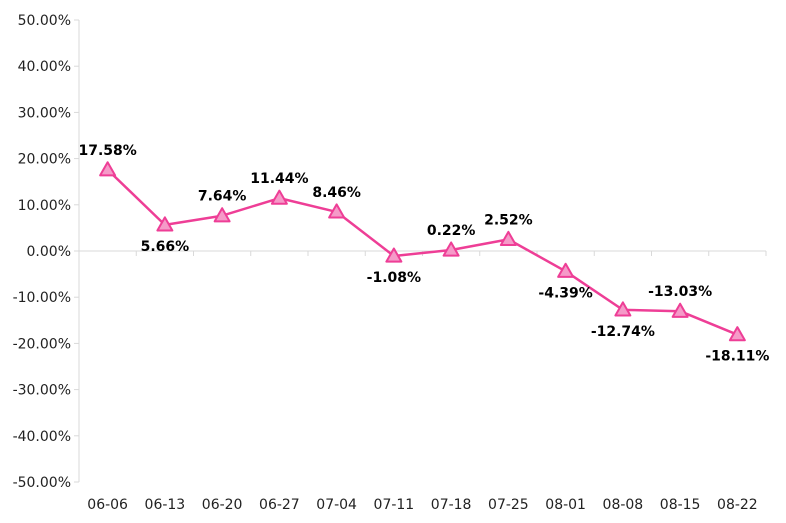  What do you see at coordinates (165, 505) in the screenshot?
I see `x-tick-label: 06-13` at bounding box center [165, 505].